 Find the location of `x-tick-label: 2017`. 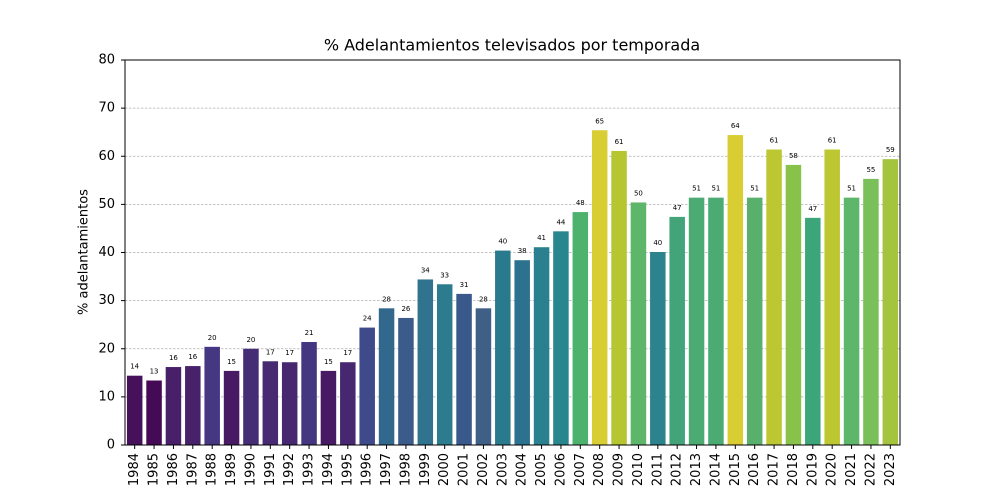

x-tick-label: 2017 is located at coordinates (774, 469).